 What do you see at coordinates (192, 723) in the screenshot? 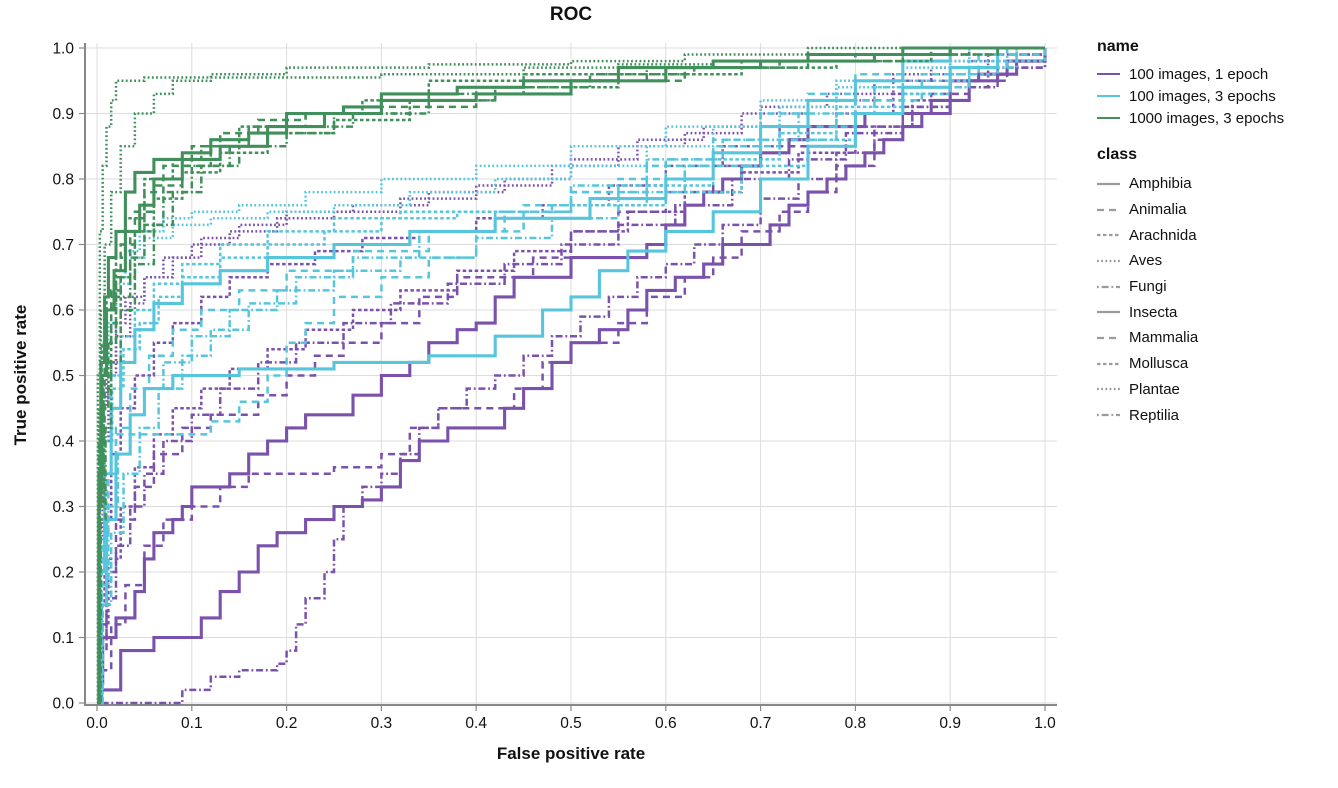
I see `x-tick-label: 0.1` at bounding box center [192, 723].